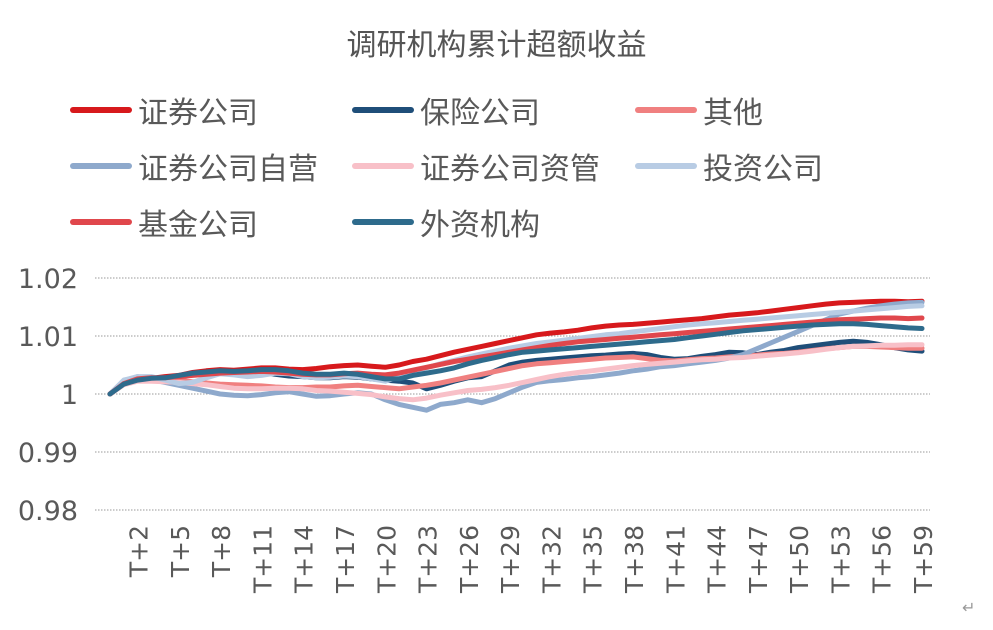 The height and width of the screenshot is (630, 993). I want to click on x-tick-label: T+50, so click(799, 559).